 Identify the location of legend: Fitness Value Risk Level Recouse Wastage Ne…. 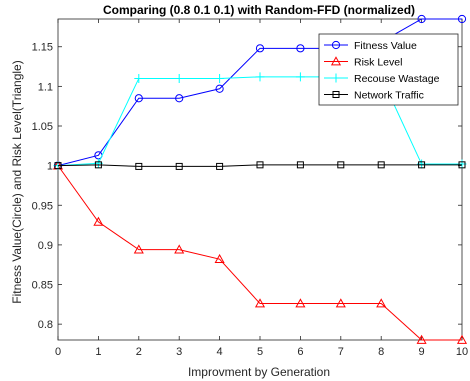
(388, 69).